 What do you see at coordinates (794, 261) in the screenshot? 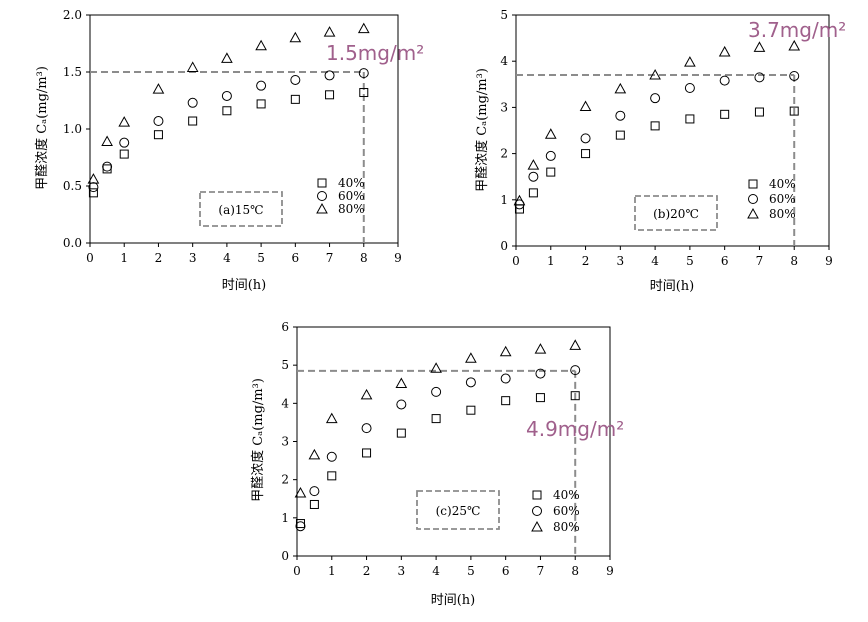
I see `x-tick-label: 8` at bounding box center [794, 261].